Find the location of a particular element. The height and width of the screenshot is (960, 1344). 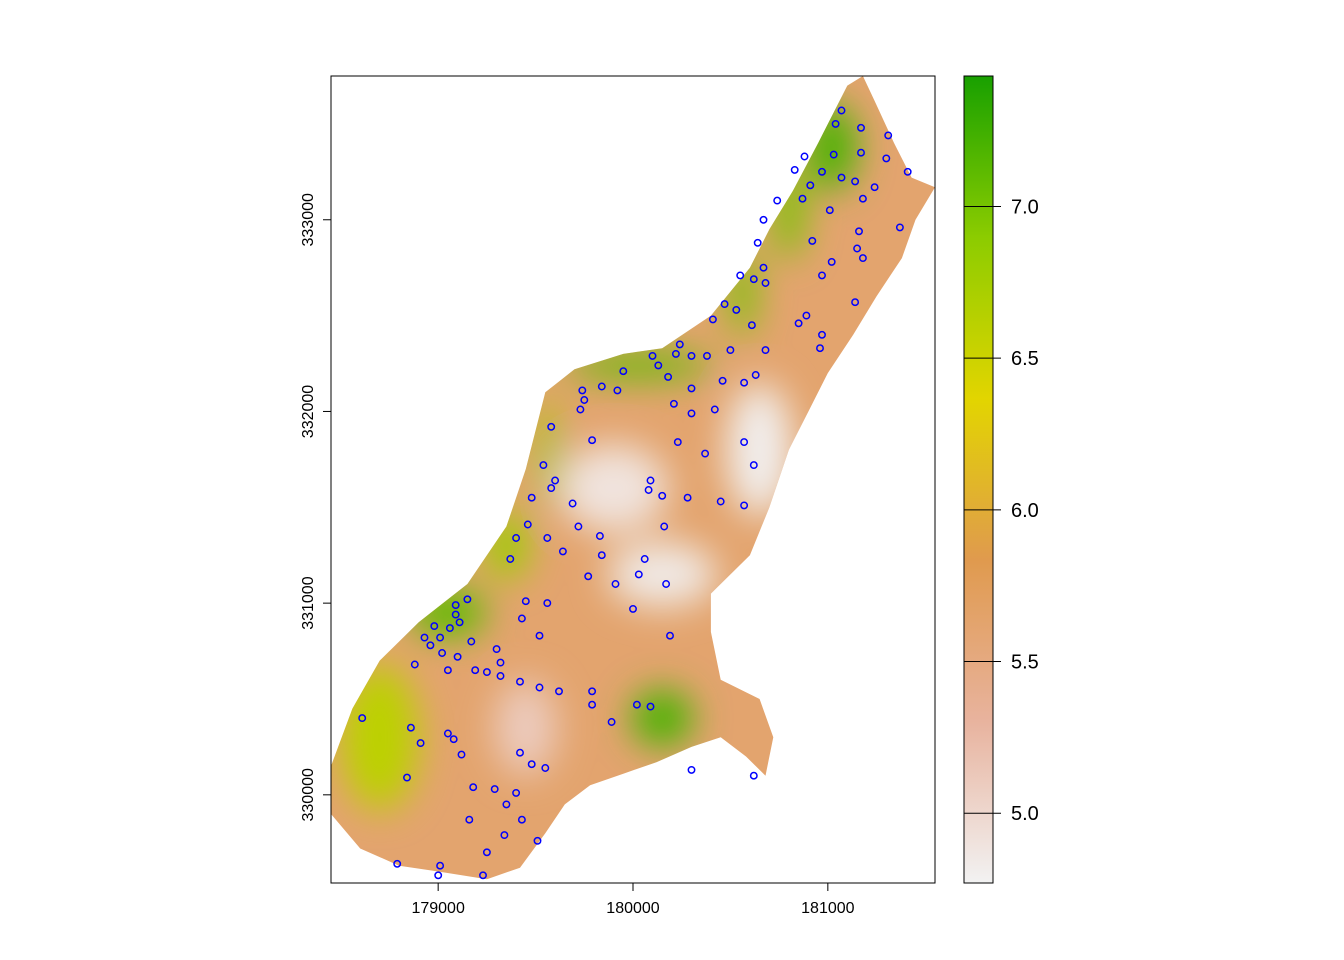

y-tick-label: 331000 is located at coordinates (308, 602).